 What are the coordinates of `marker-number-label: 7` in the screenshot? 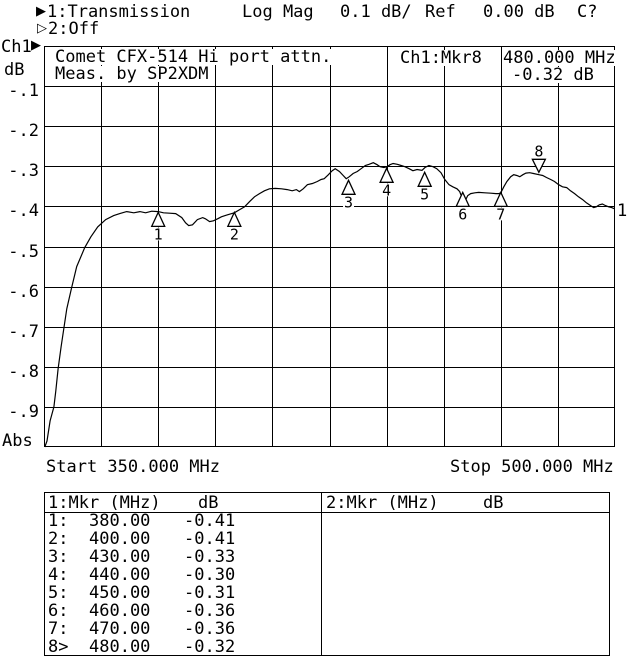 It's located at (500, 214).